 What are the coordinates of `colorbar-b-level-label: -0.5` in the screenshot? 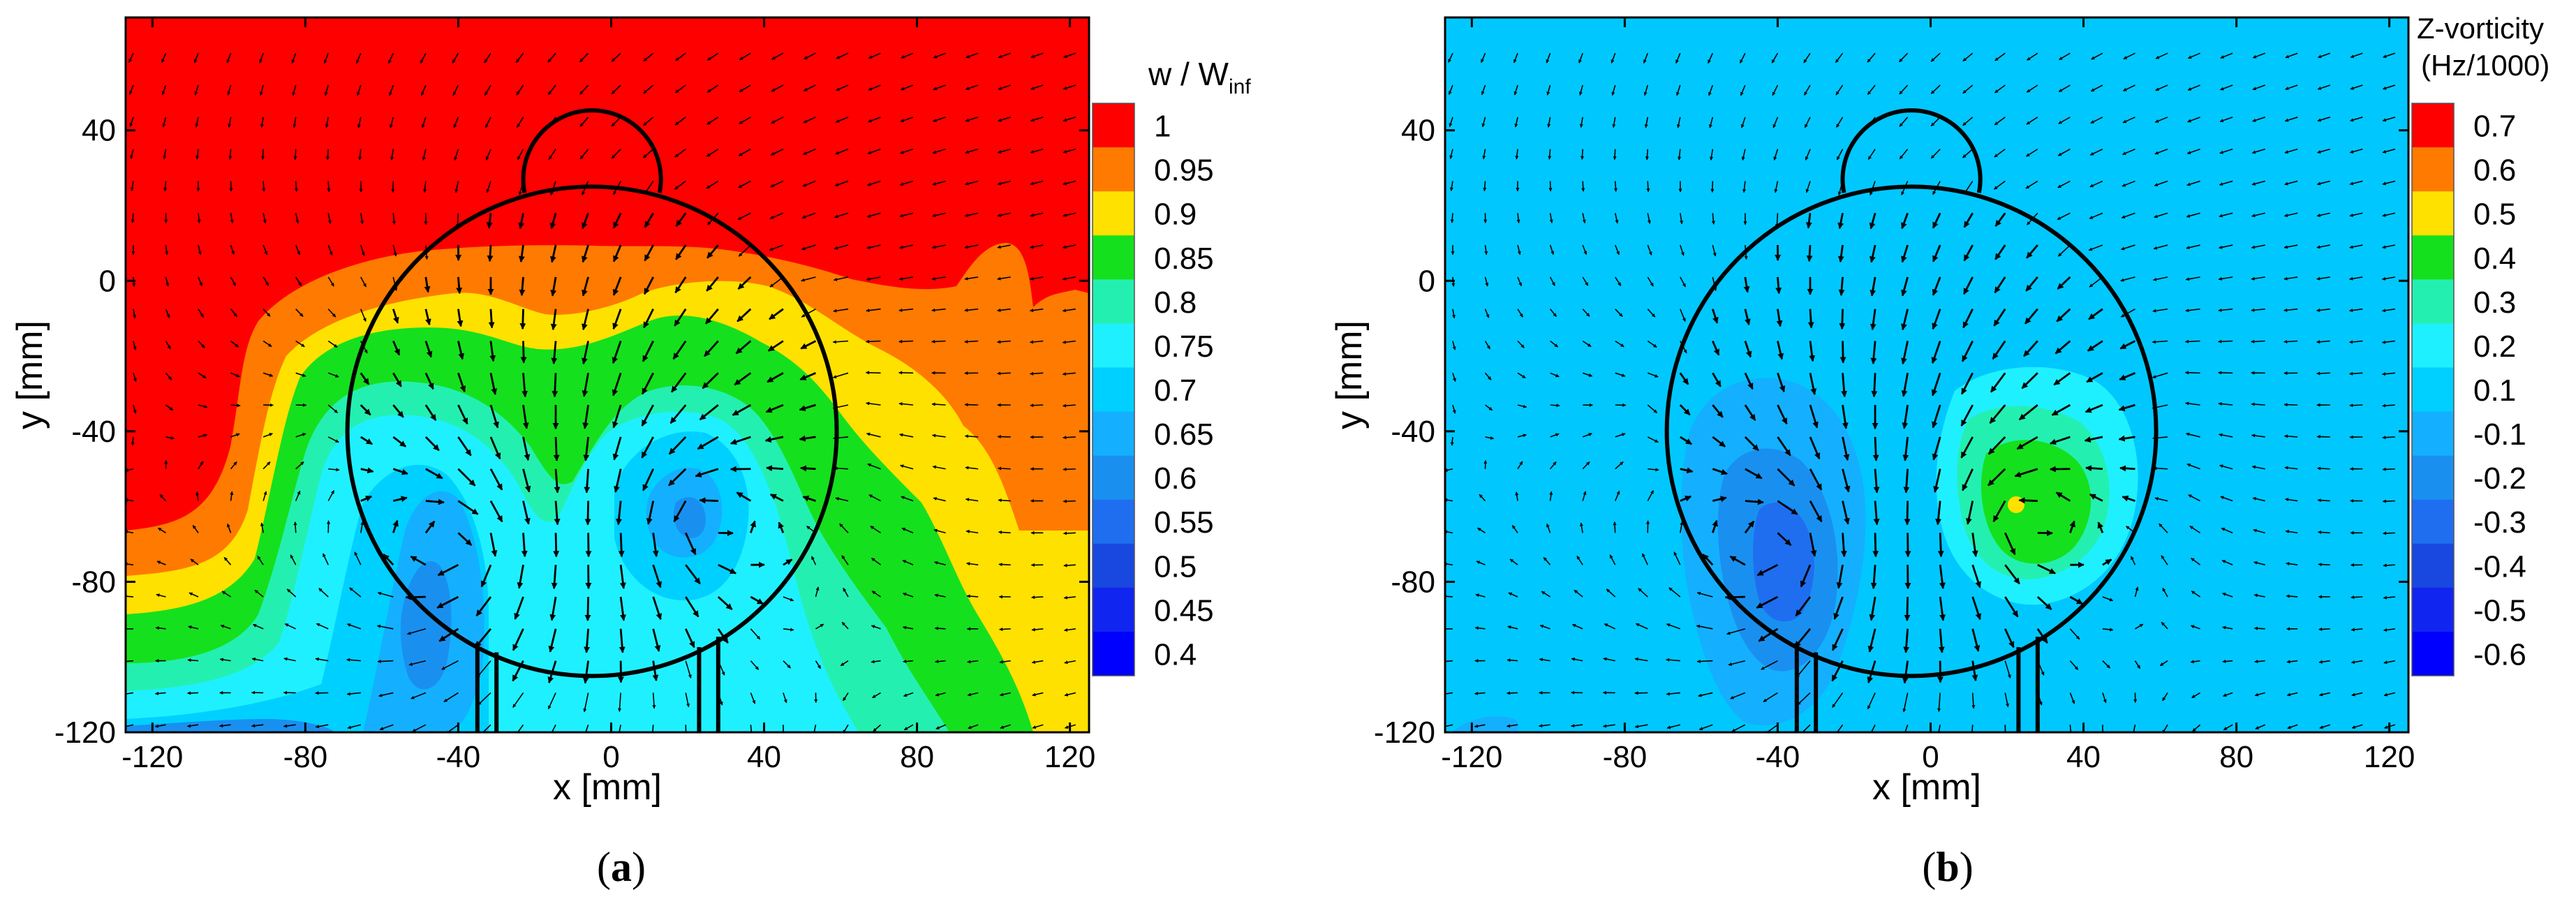 It's located at (2499, 610).